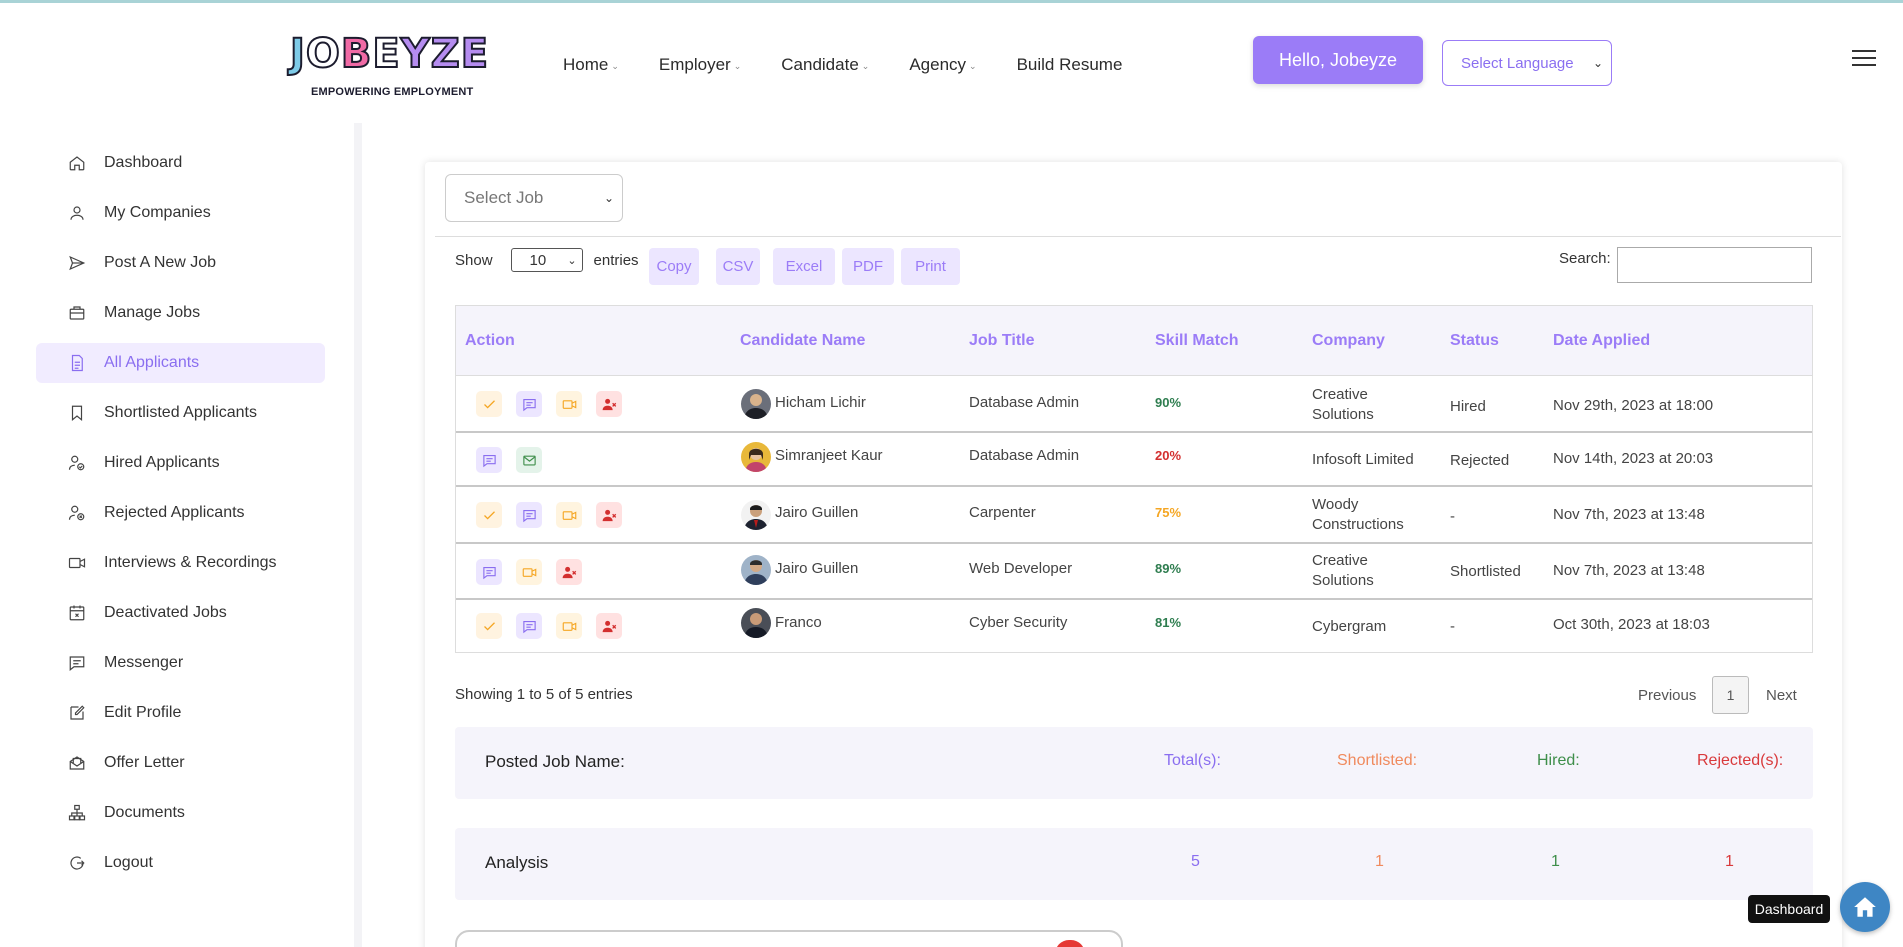  What do you see at coordinates (152, 312) in the screenshot?
I see `sidebar-item-label: Manage Jobs` at bounding box center [152, 312].